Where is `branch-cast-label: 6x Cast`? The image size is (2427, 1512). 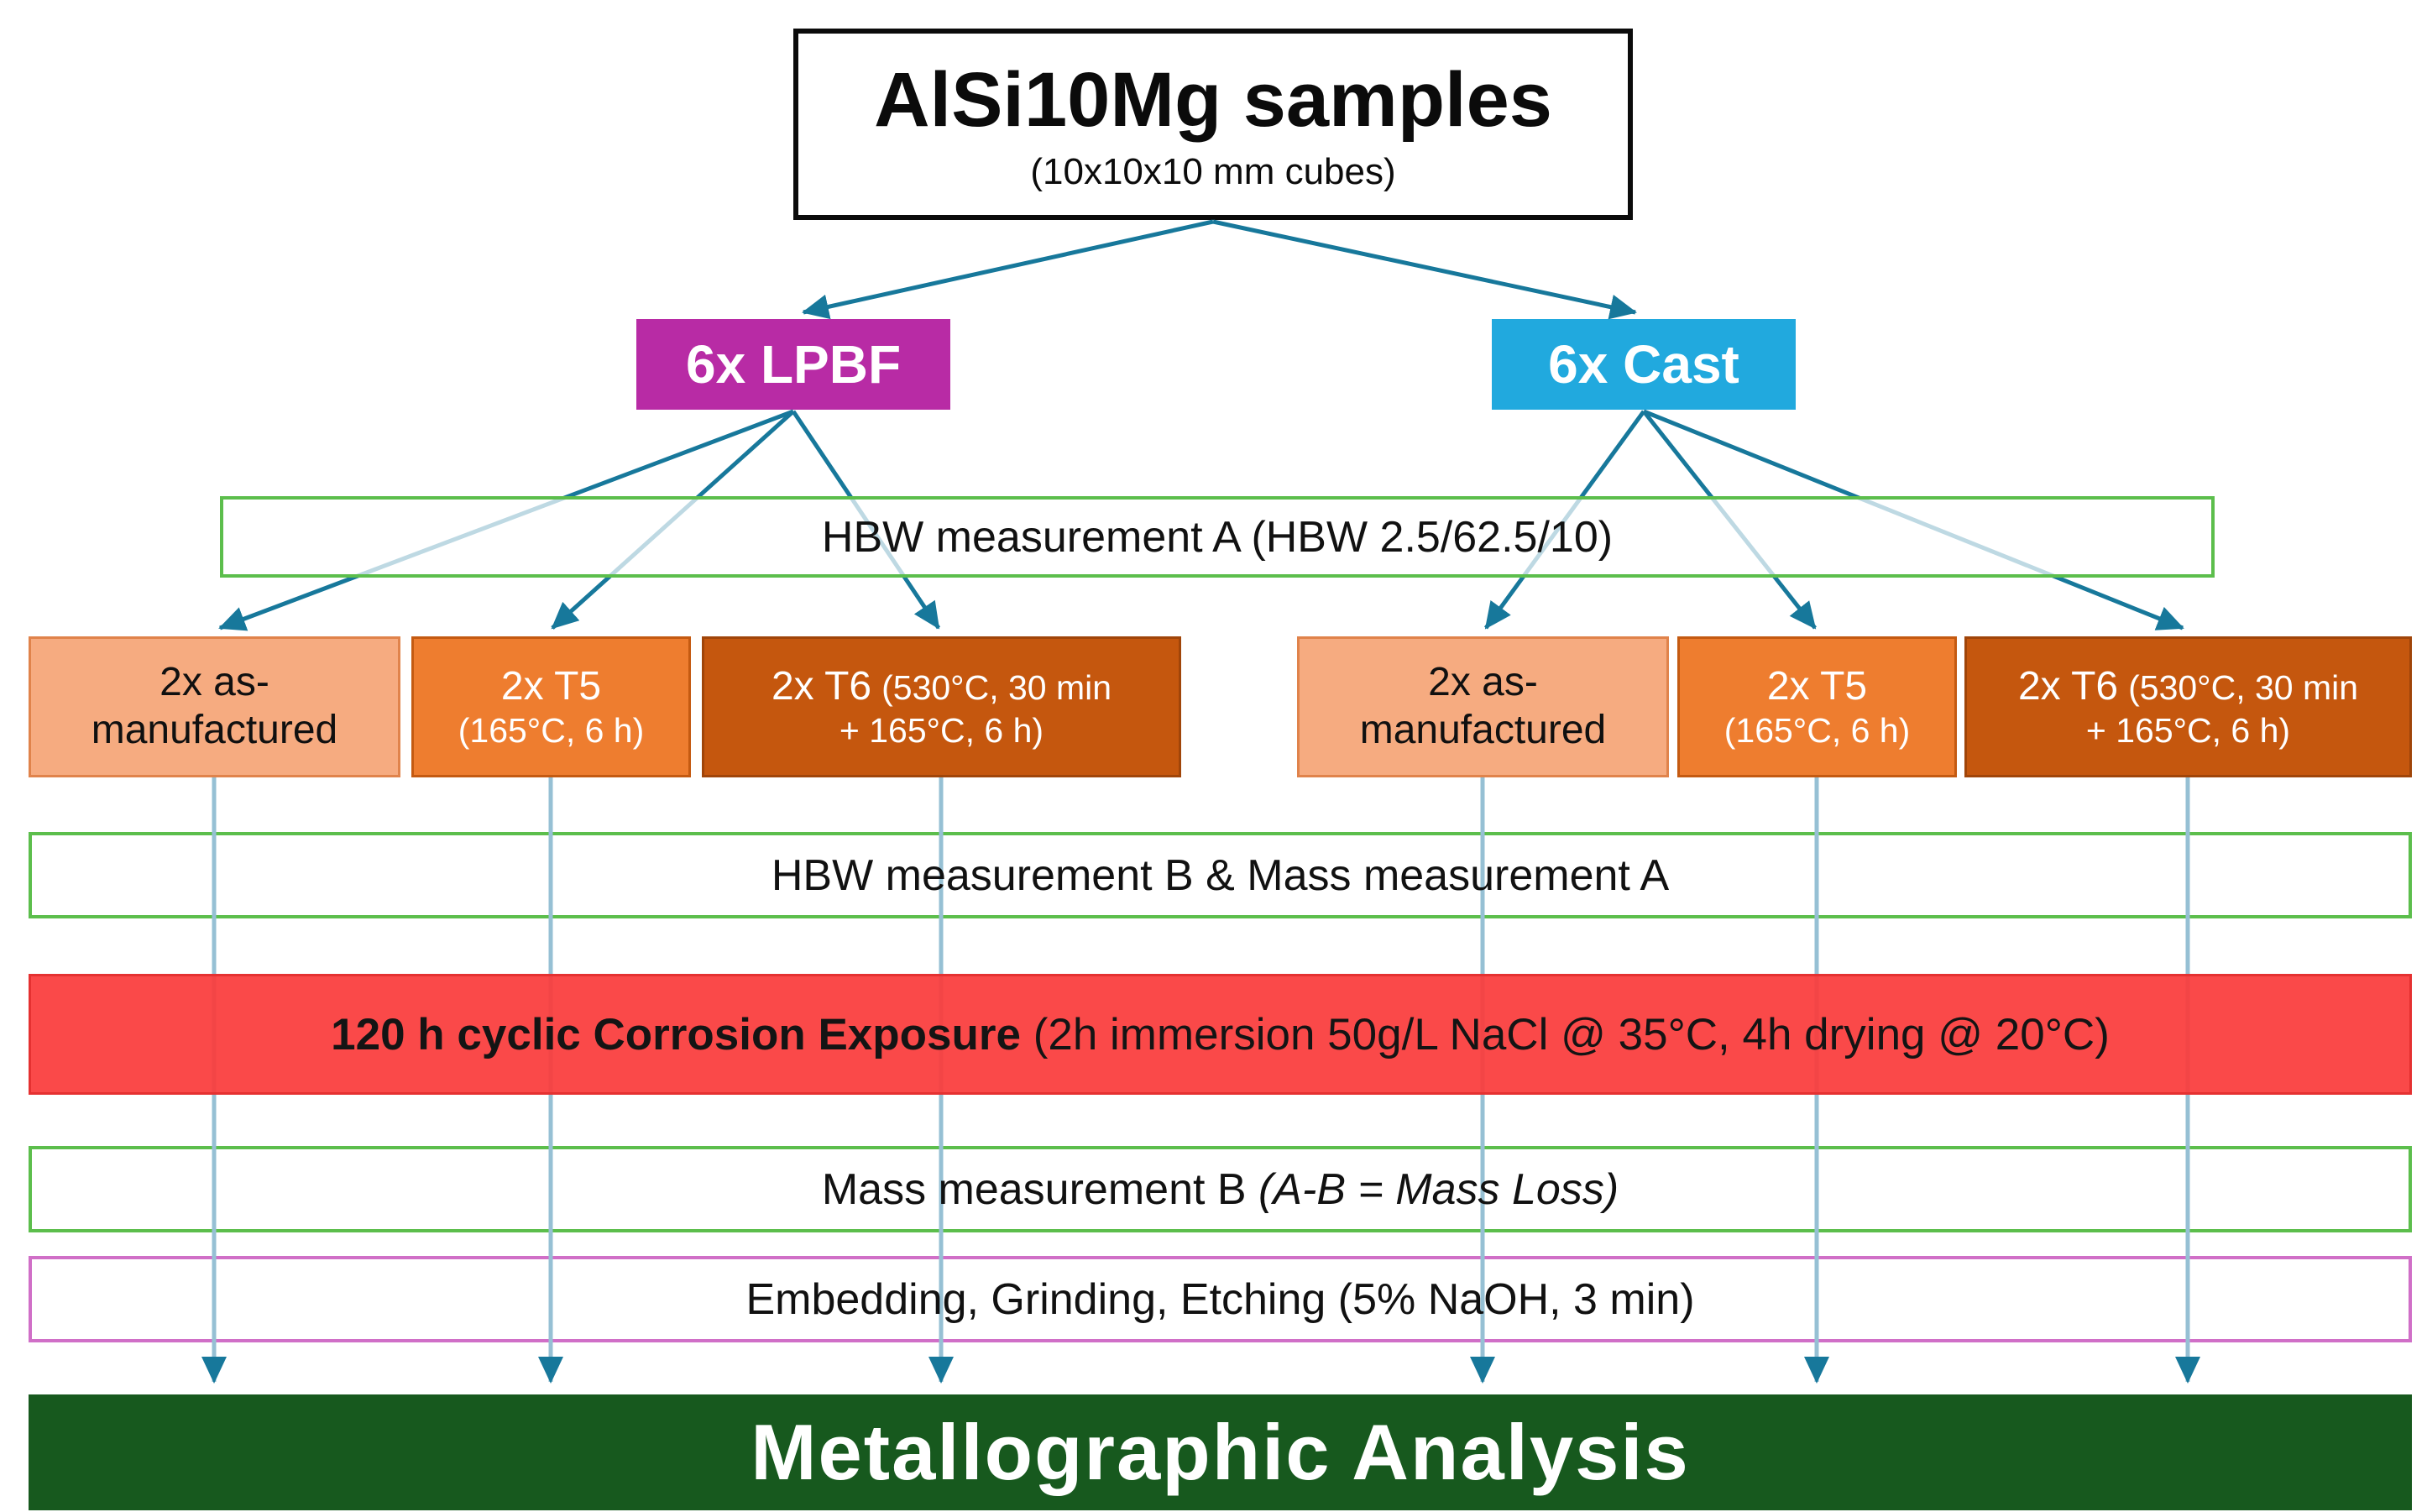 branch-cast-label: 6x Cast is located at coordinates (1643, 364).